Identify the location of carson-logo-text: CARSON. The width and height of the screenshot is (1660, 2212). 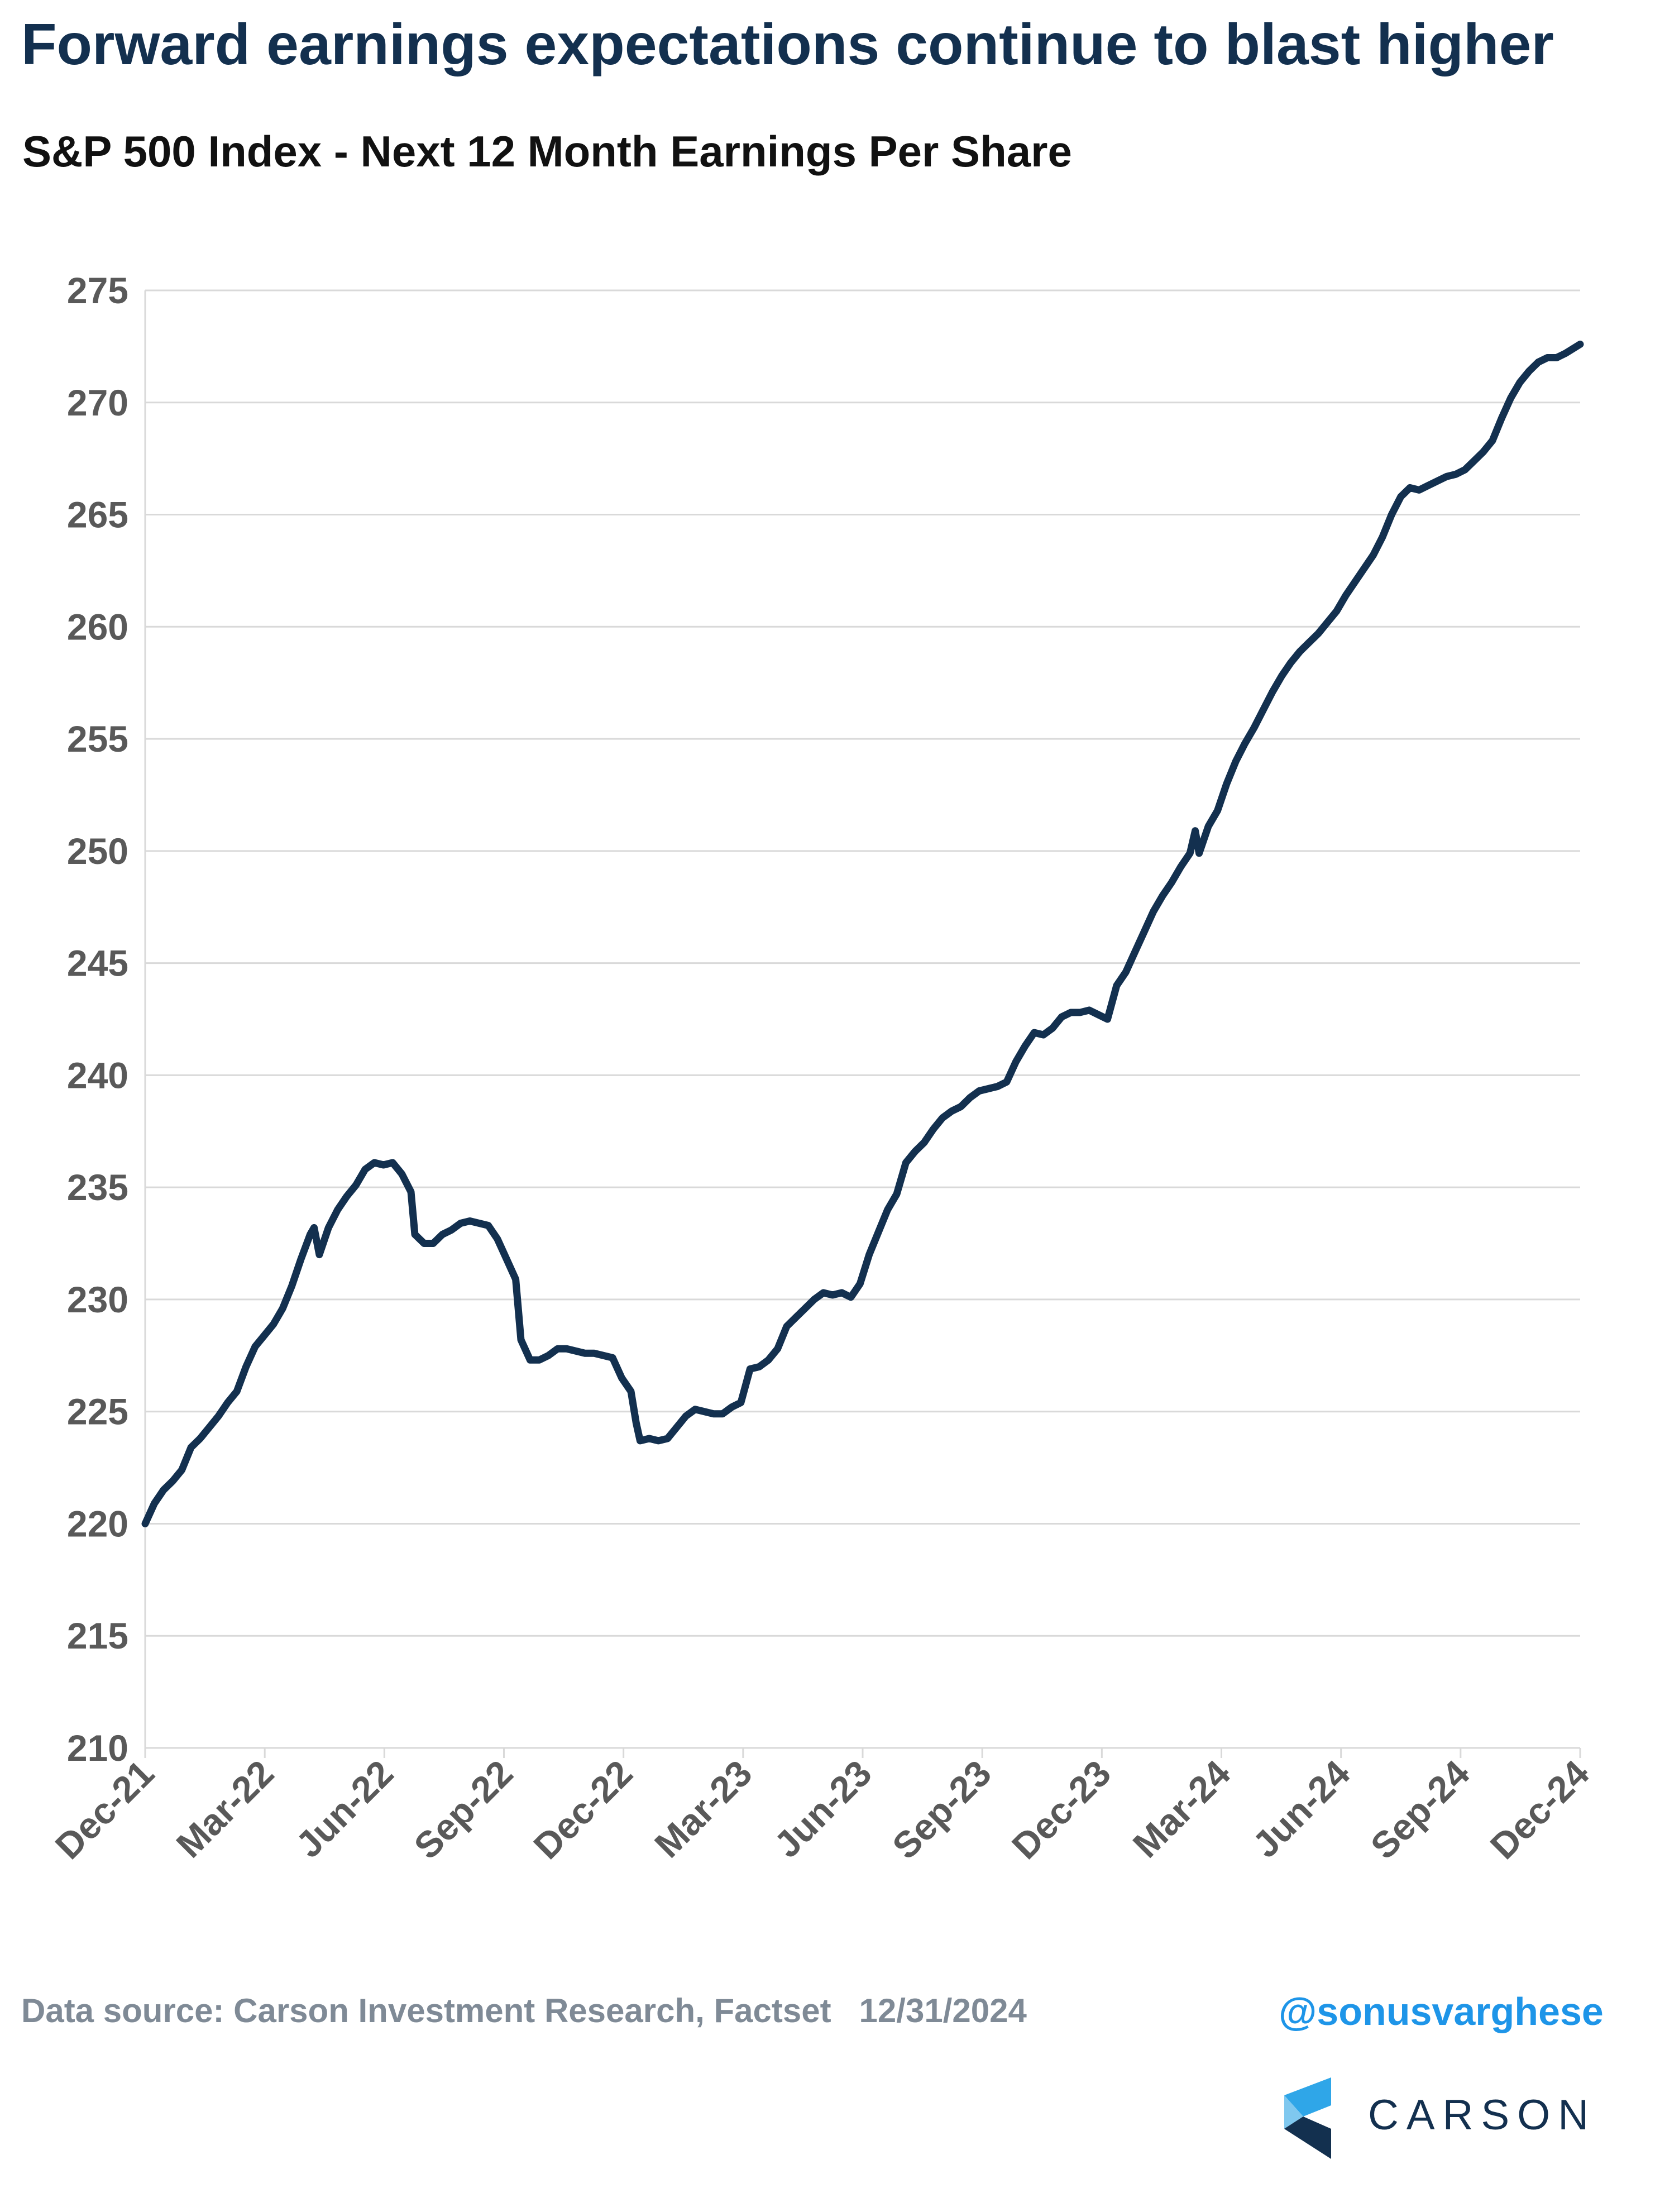
(1482, 2115).